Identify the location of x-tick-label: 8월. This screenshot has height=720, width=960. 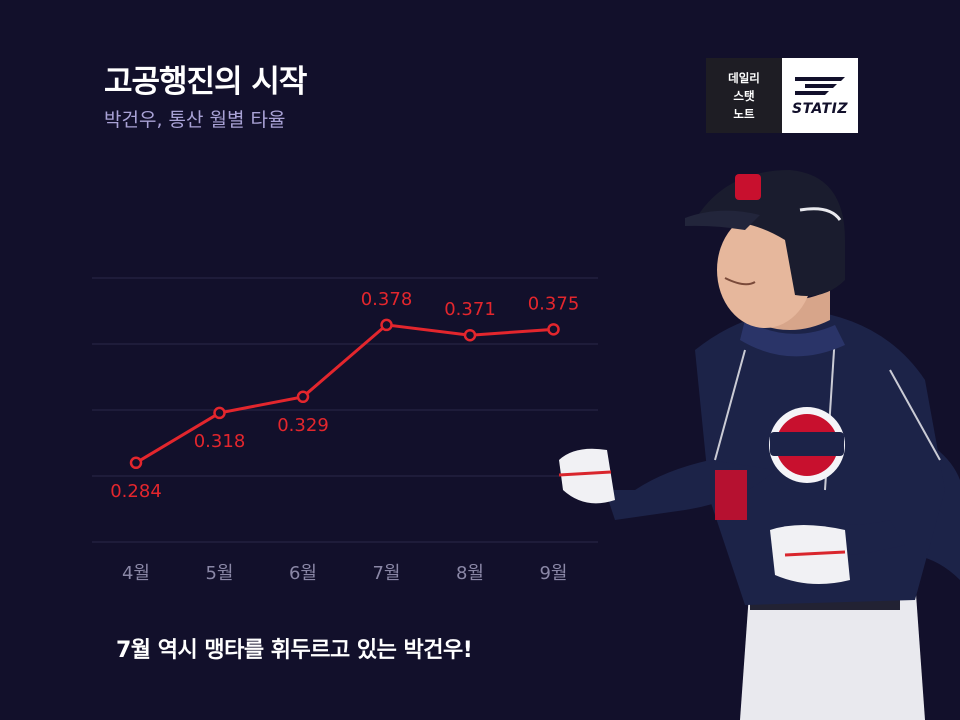
(470, 573).